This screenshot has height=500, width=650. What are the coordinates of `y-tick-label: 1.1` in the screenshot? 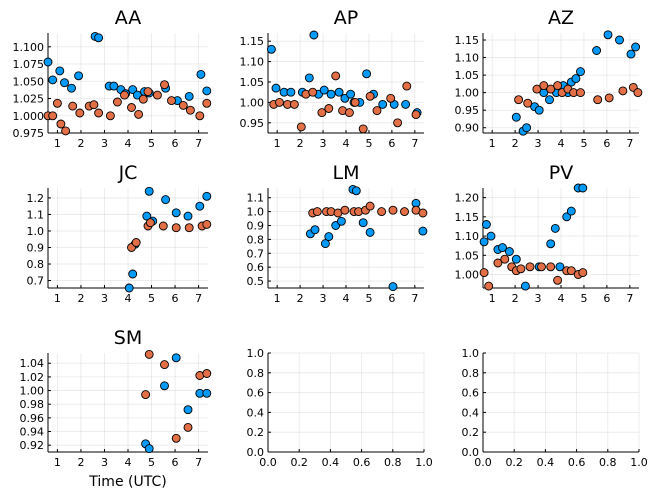 It's located at (36, 214).